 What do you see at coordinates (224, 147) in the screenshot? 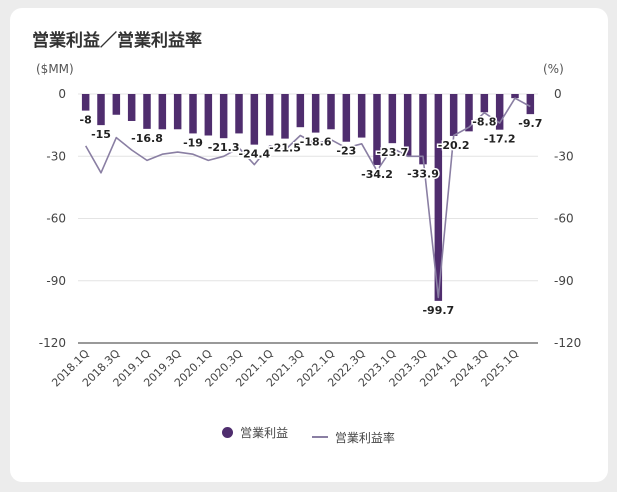
I see `data-label: -21.3` at bounding box center [224, 147].